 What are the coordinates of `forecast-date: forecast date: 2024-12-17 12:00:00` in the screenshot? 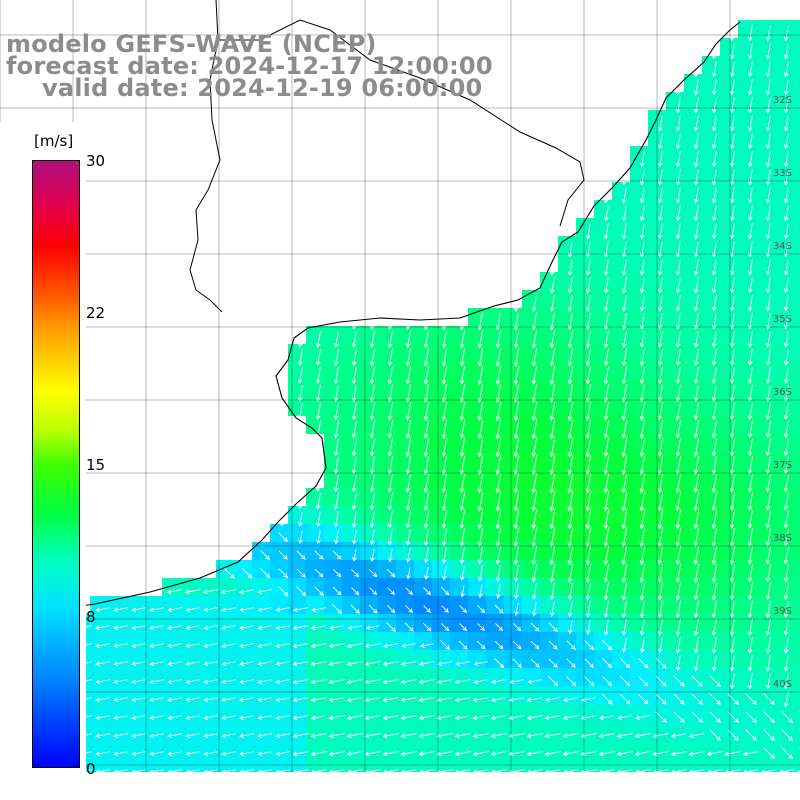 It's located at (249, 66).